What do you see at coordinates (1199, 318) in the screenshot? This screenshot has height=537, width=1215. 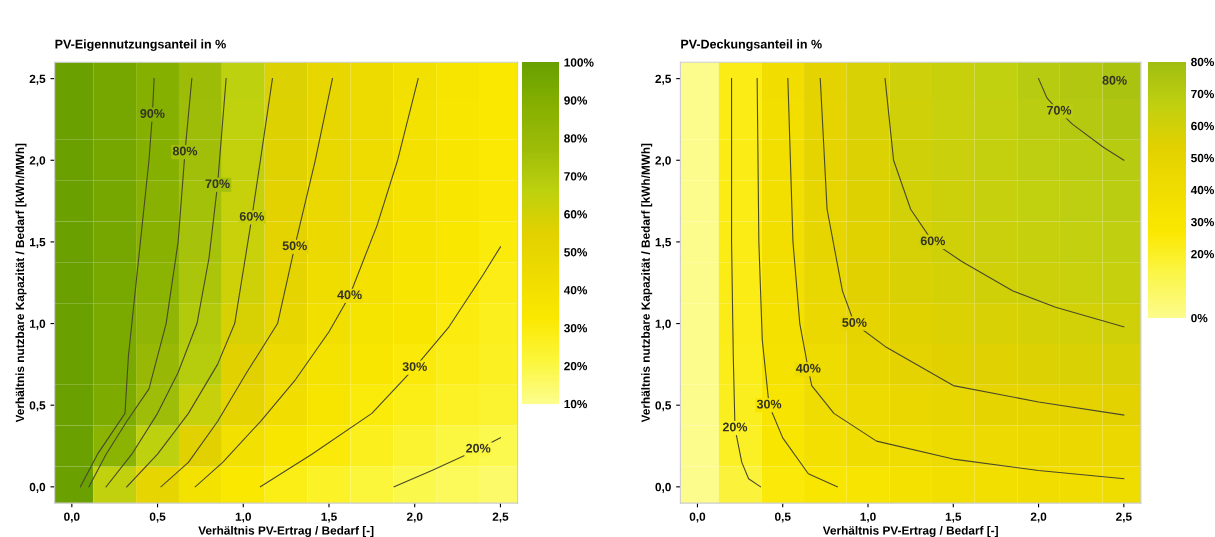 I see `color-bar-label: 0%` at bounding box center [1199, 318].